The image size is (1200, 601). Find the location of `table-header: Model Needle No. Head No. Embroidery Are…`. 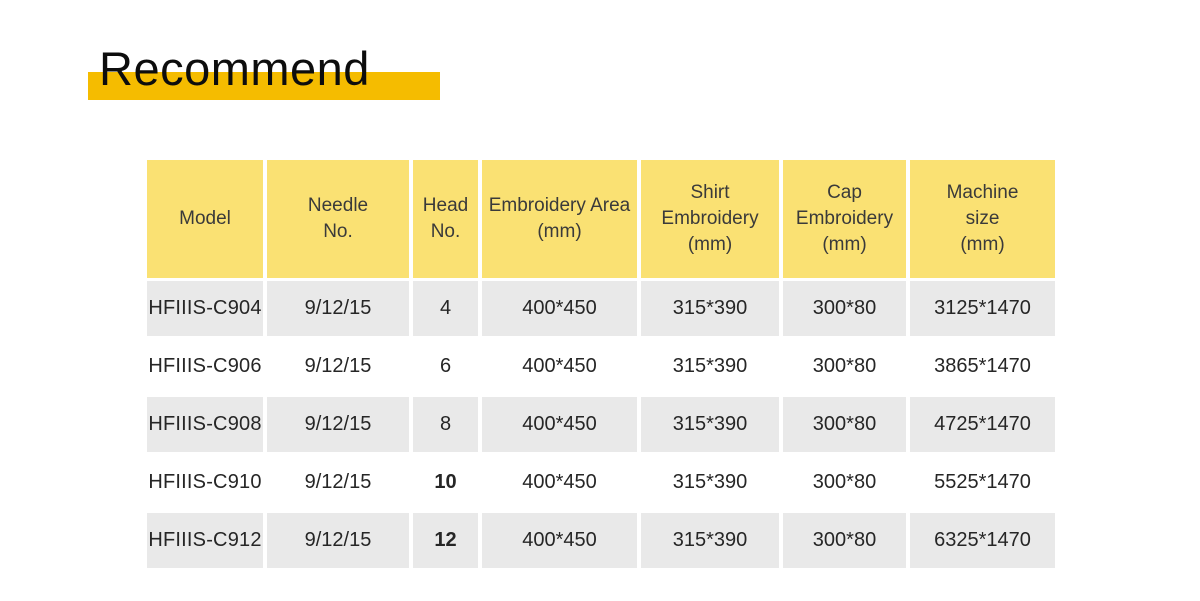

table-header: Model Needle No. Head No. Embroidery Are… is located at coordinates (601, 219).